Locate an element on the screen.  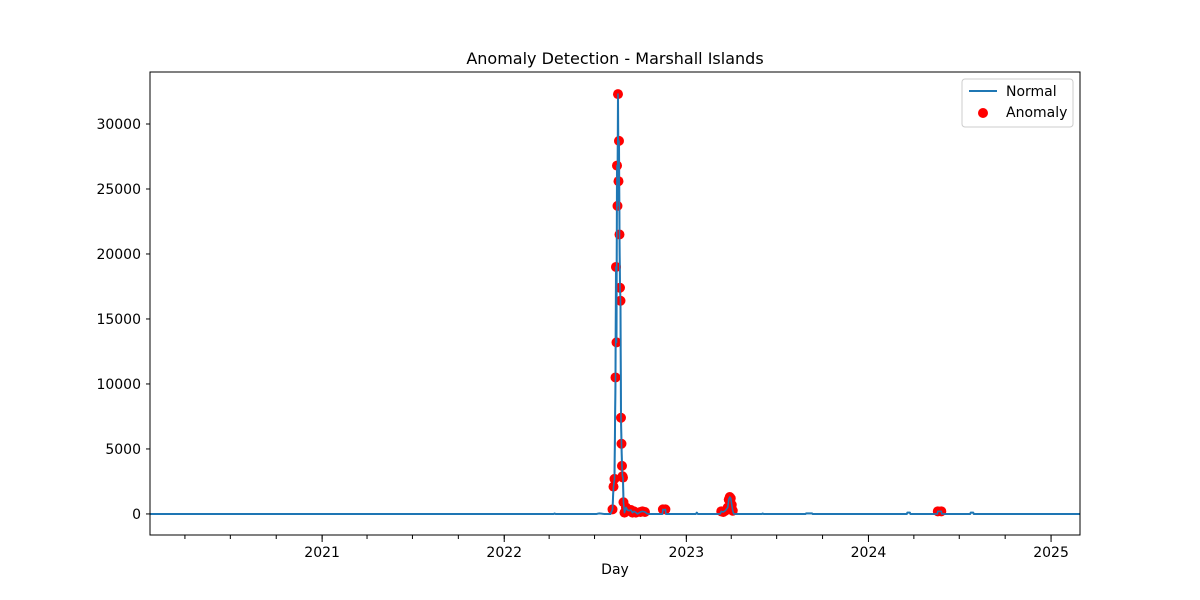
x-tick-label: 2021 is located at coordinates (322, 553).